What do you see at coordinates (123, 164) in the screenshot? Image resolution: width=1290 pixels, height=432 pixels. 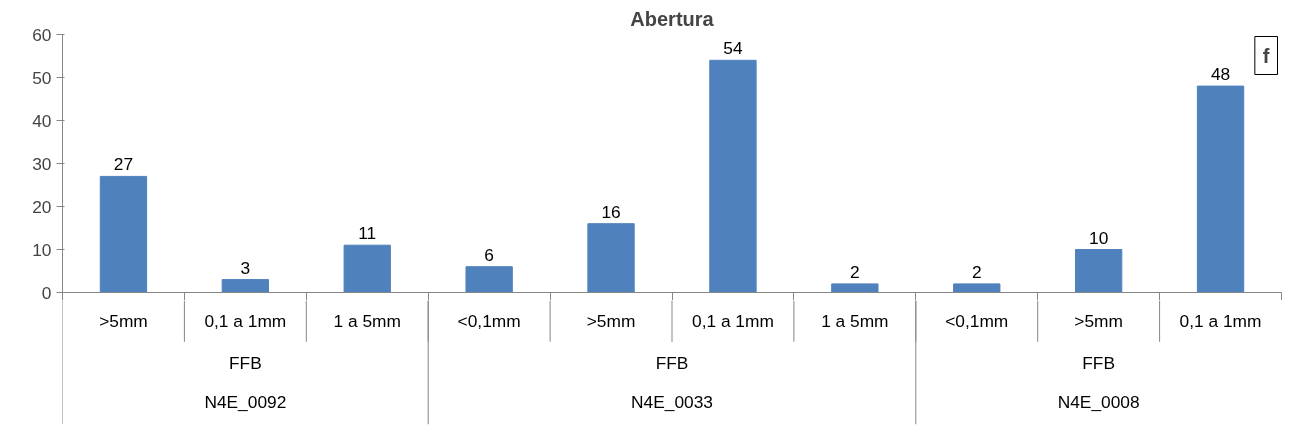 I see `data-label: 27` at bounding box center [123, 164].